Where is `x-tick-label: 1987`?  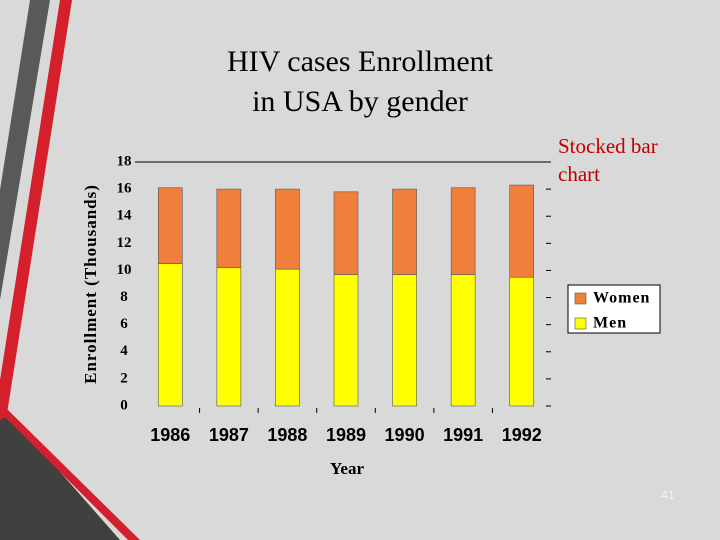 x-tick-label: 1987 is located at coordinates (229, 435).